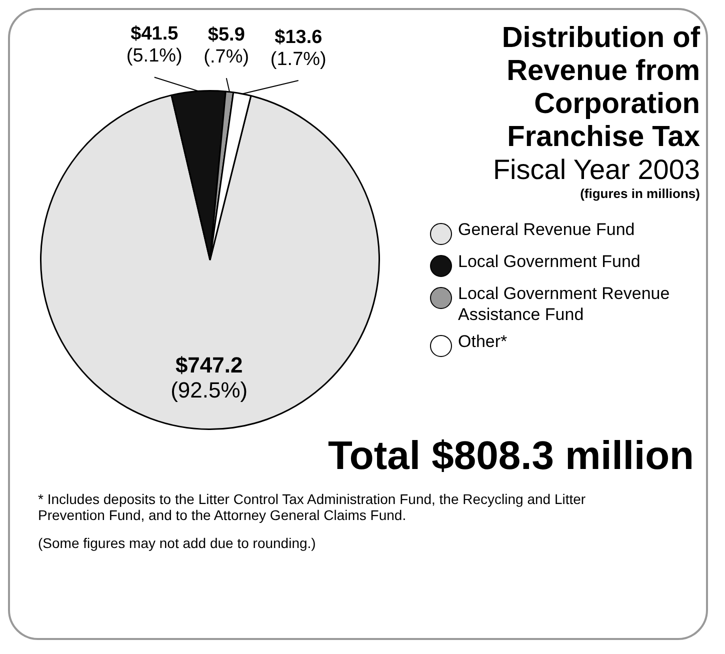 This screenshot has width=725, height=654. What do you see at coordinates (227, 46) in the screenshot?
I see `data-label: $5.9 (.7%)` at bounding box center [227, 46].